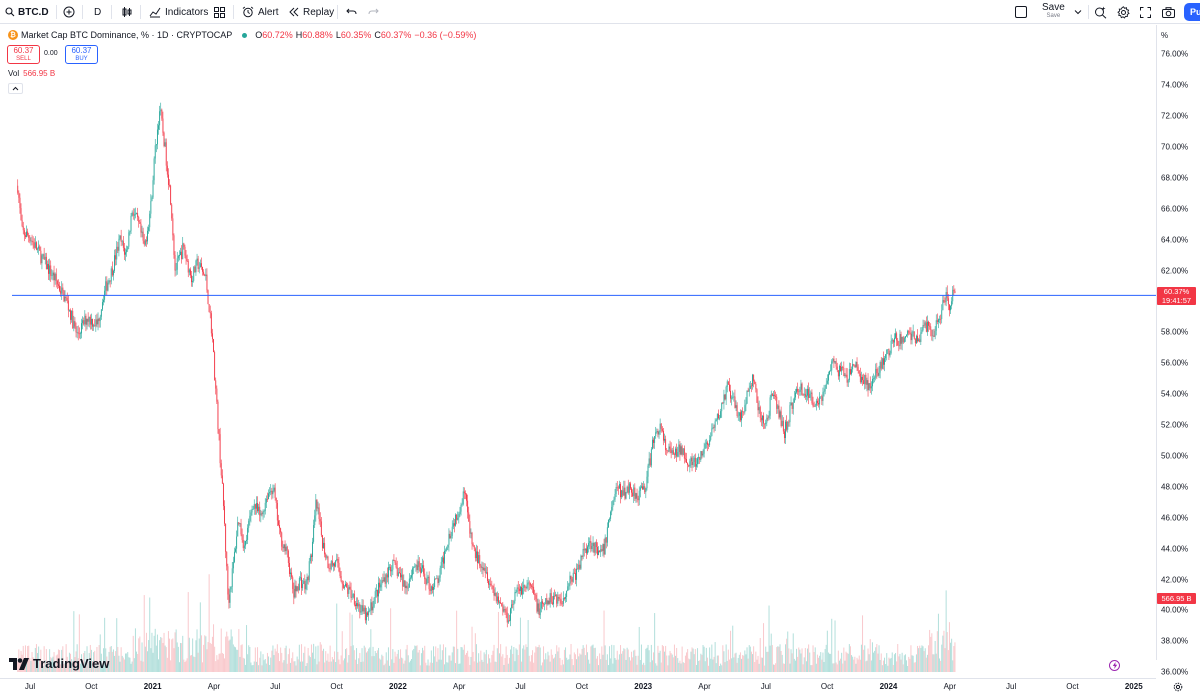 The height and width of the screenshot is (695, 1200). What do you see at coordinates (127, 12) in the screenshot?
I see `chart-type-button` at bounding box center [127, 12].